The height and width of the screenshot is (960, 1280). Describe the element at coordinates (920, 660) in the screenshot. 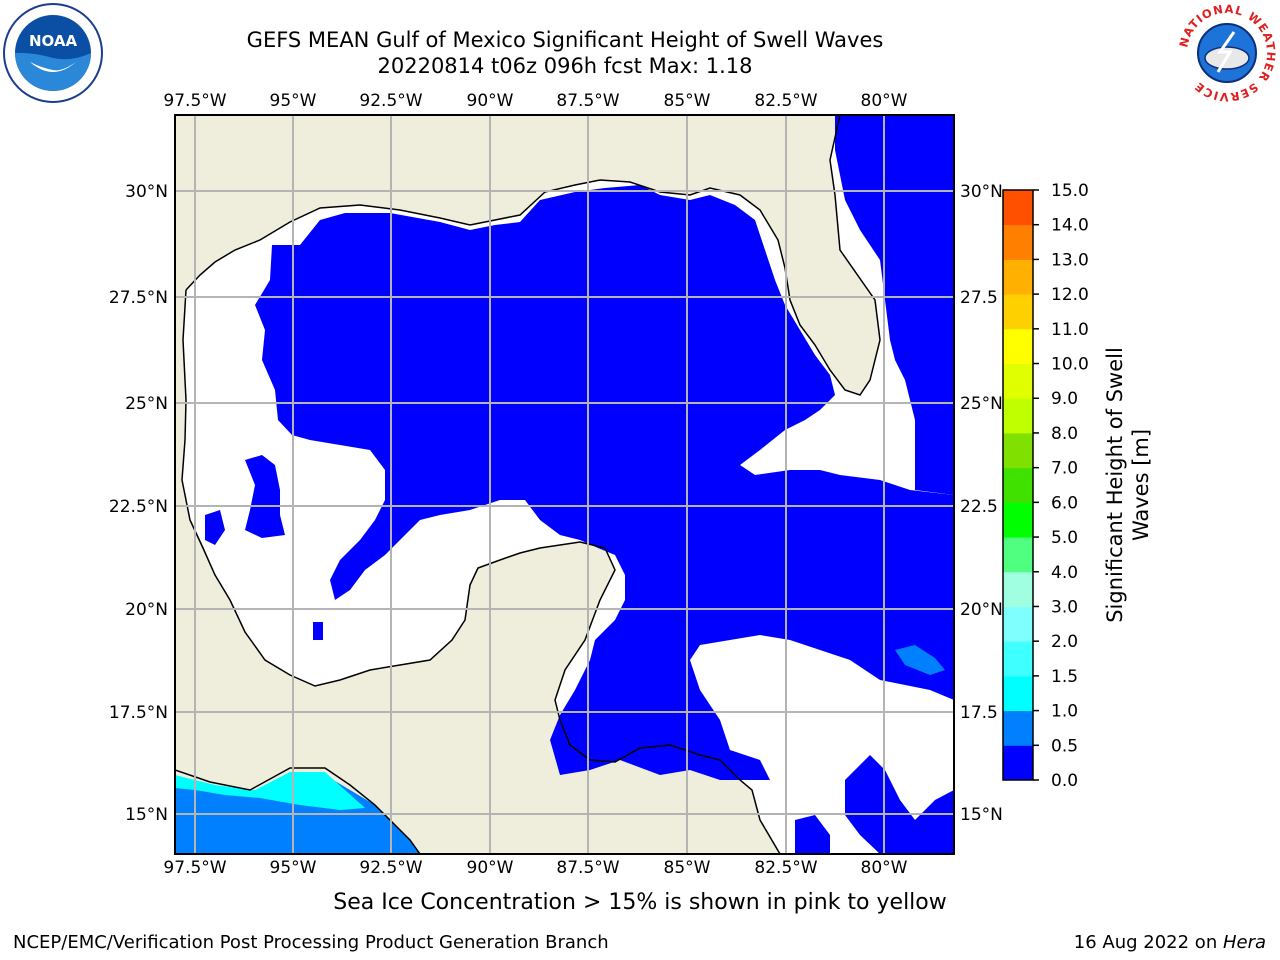

I see `swell-patch-lightblue` at that location.